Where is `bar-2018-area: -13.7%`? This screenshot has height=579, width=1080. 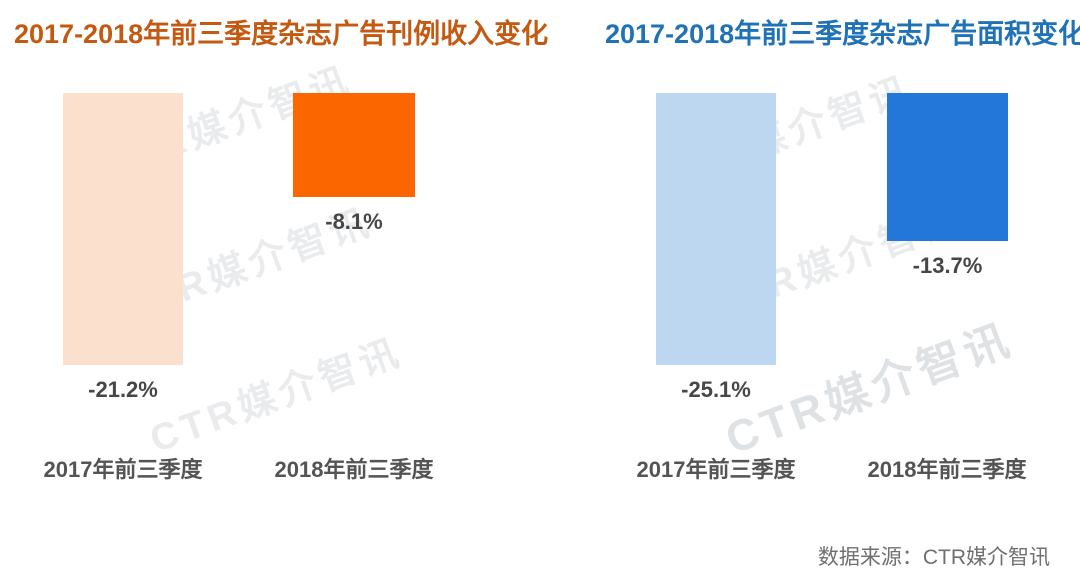
bar-2018-area: -13.7% is located at coordinates (947, 186).